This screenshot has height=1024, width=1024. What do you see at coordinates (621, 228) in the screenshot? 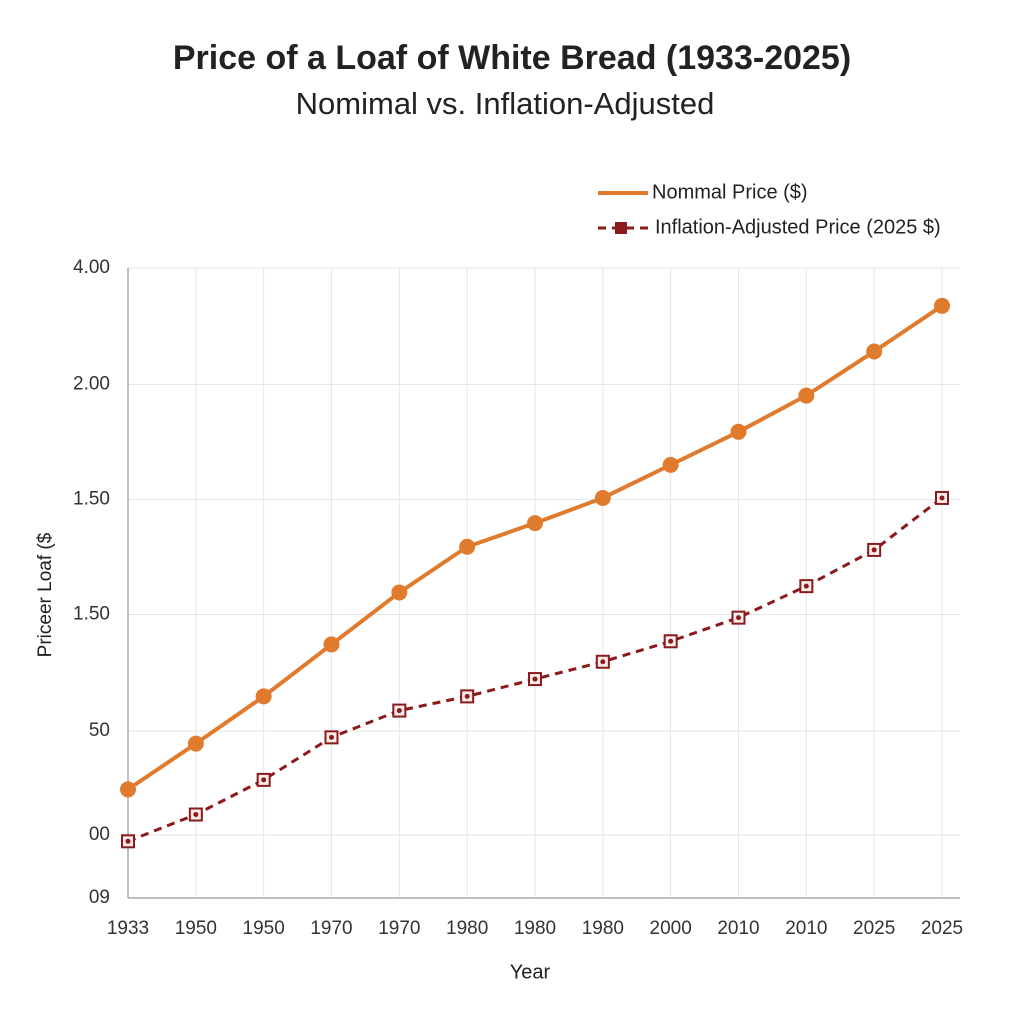
I see `legend-marker` at bounding box center [621, 228].